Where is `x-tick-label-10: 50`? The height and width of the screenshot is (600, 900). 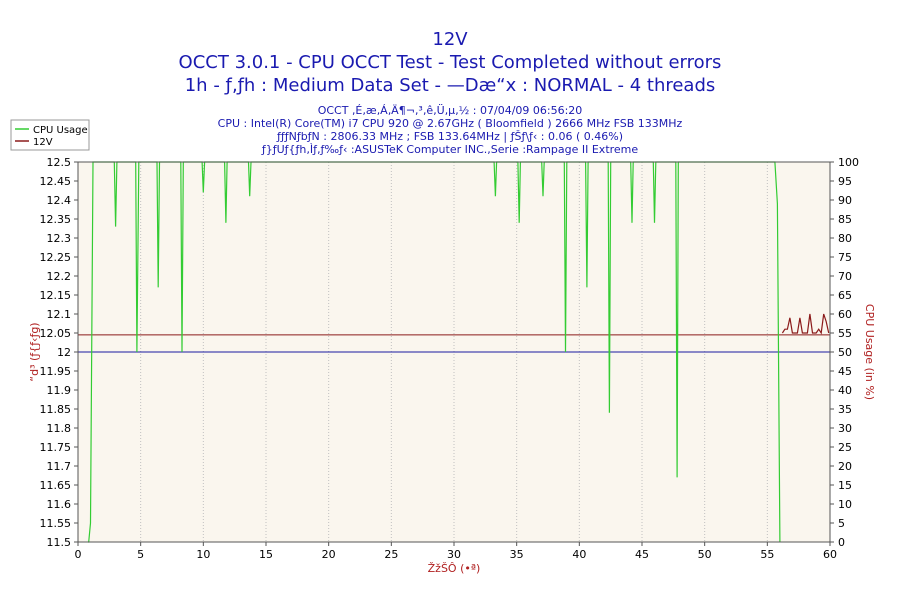 x-tick-label-10: 50 is located at coordinates (705, 554).